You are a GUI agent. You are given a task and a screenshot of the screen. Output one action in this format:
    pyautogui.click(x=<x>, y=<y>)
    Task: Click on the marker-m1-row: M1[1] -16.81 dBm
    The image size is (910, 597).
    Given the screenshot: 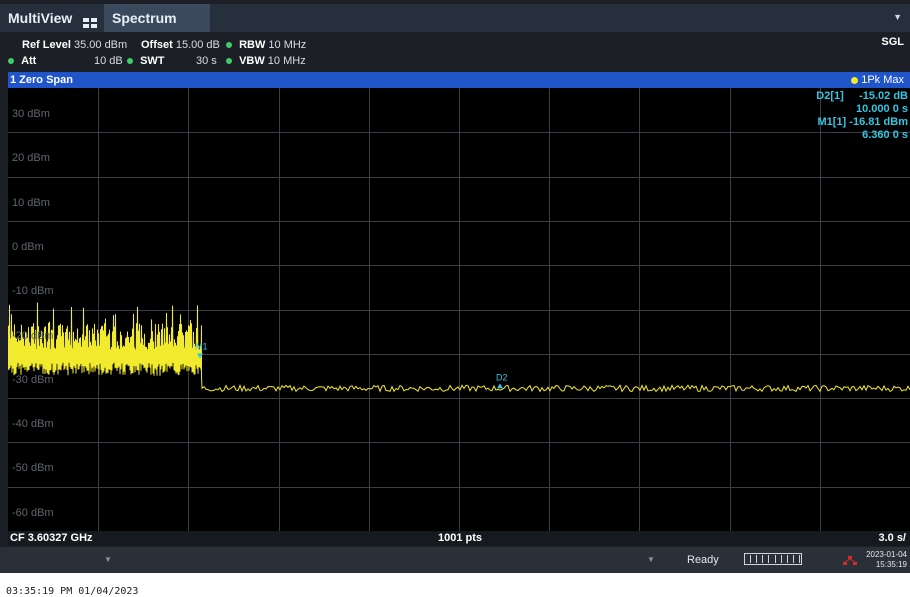 What is the action you would take?
    pyautogui.click(x=863, y=122)
    